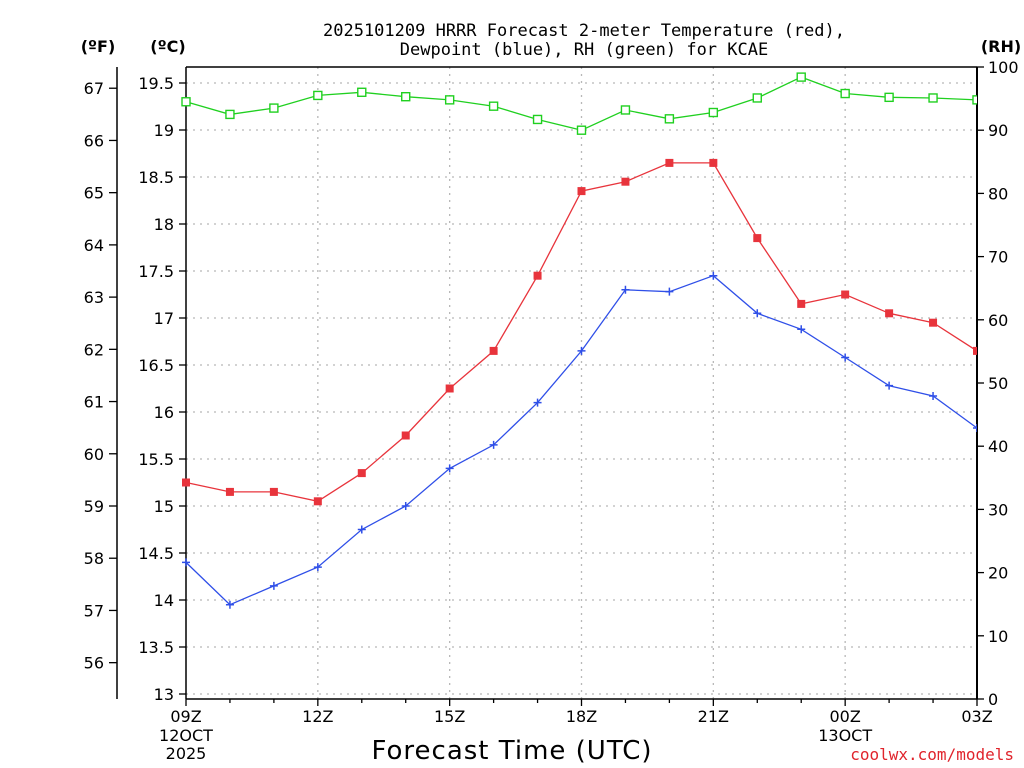 This screenshot has height=768, width=1024. I want to click on celsius-tick-label: 14, so click(164, 600).